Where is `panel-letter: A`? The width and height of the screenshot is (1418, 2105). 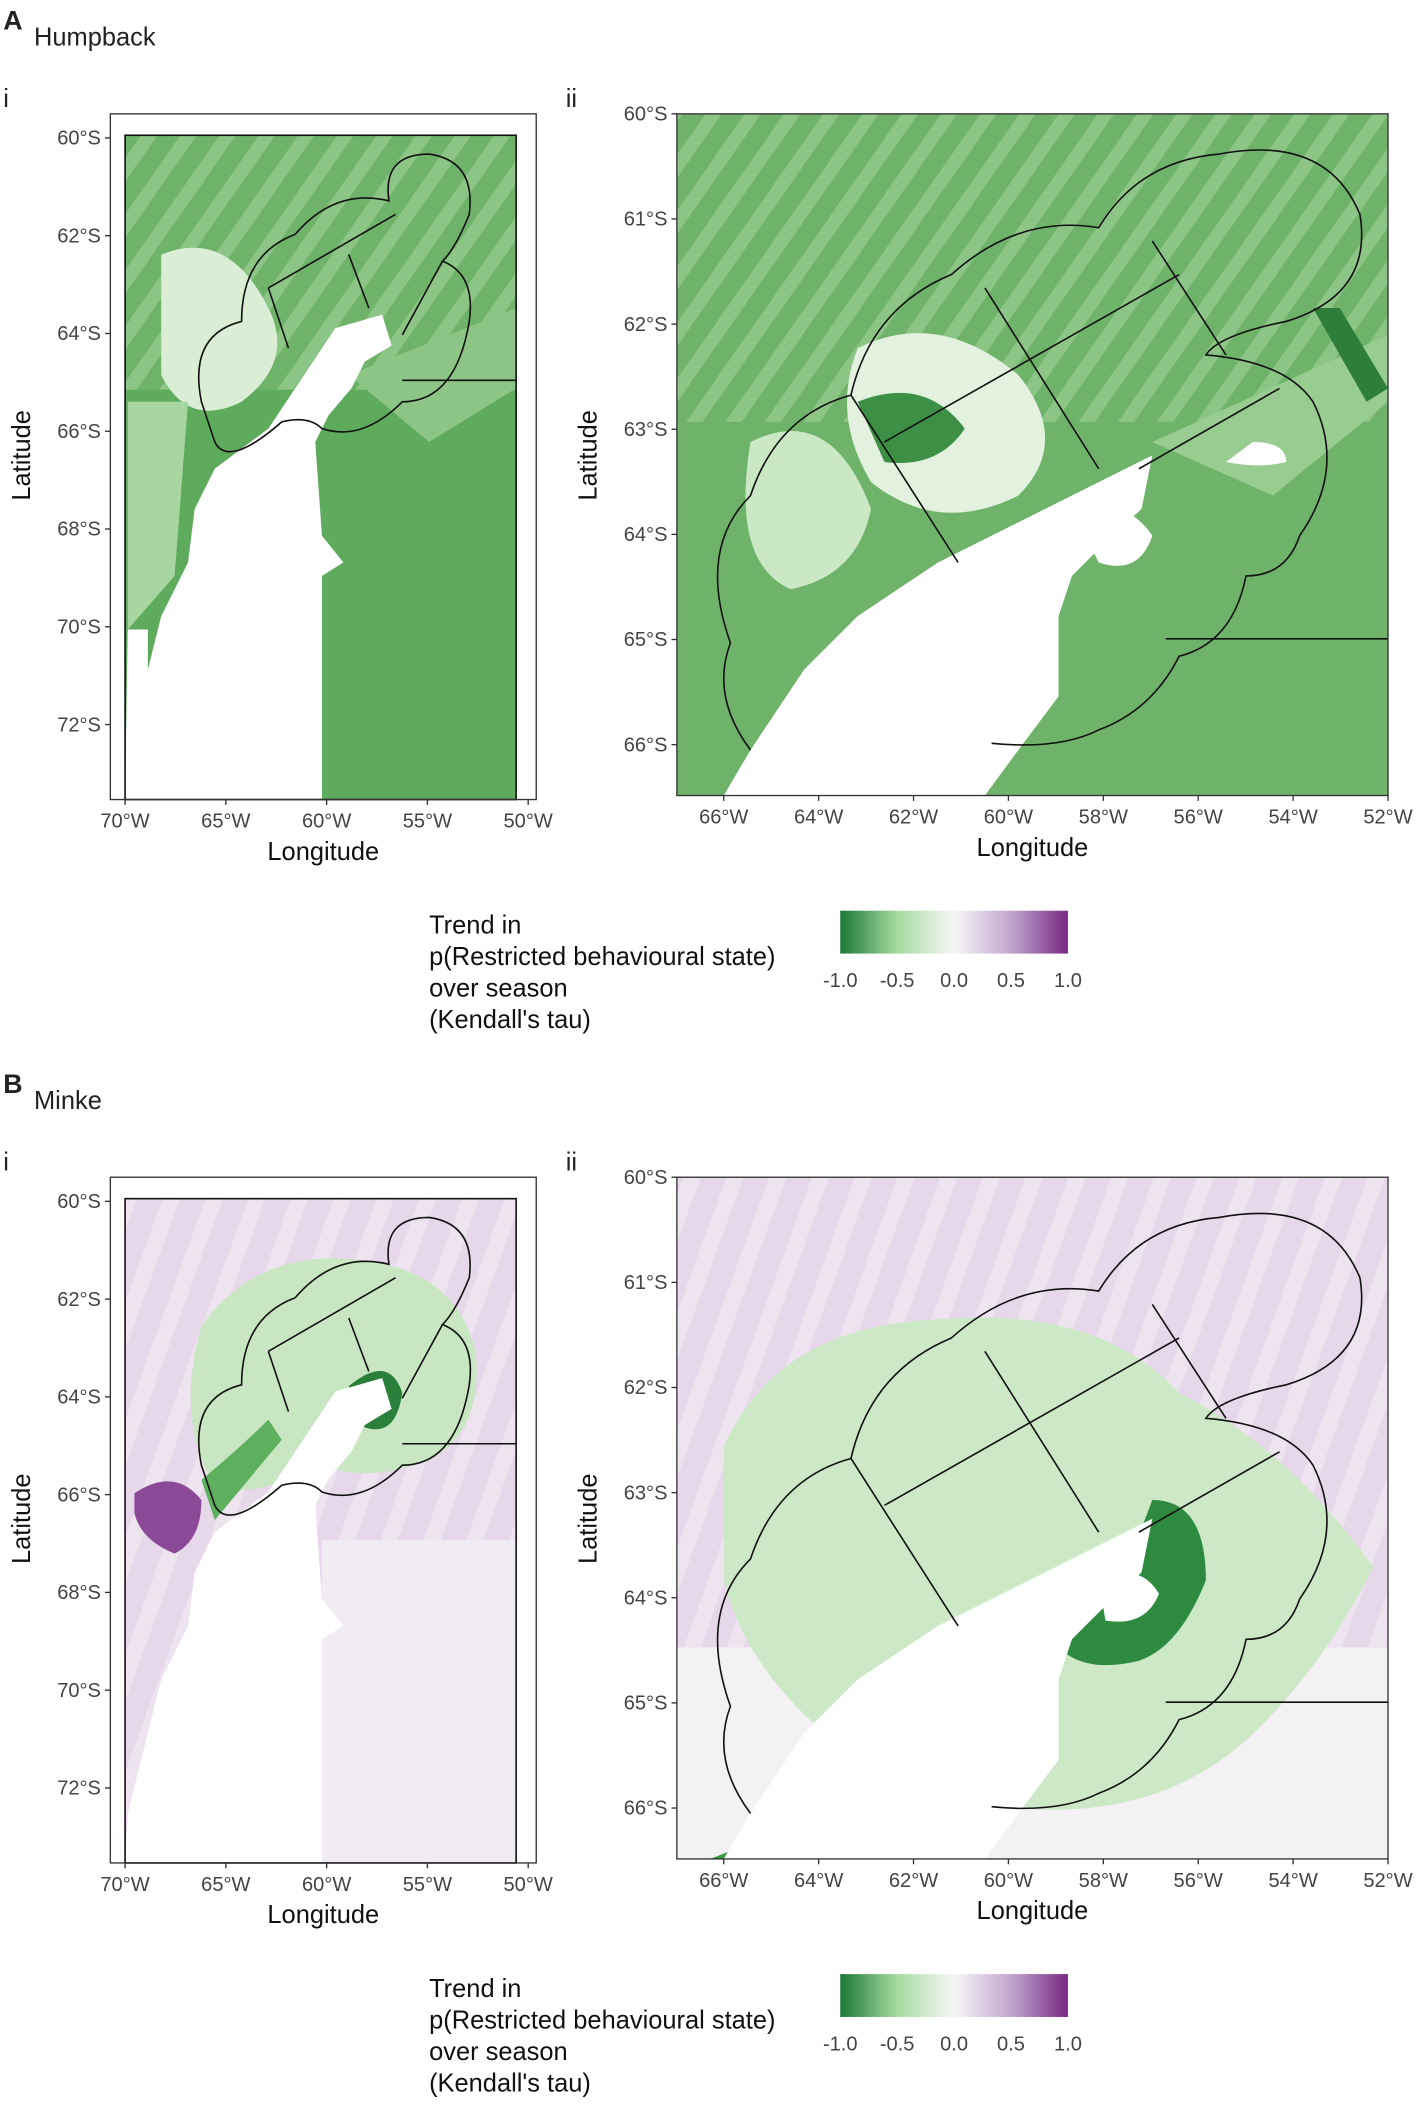
panel-letter: A is located at coordinates (12, 20).